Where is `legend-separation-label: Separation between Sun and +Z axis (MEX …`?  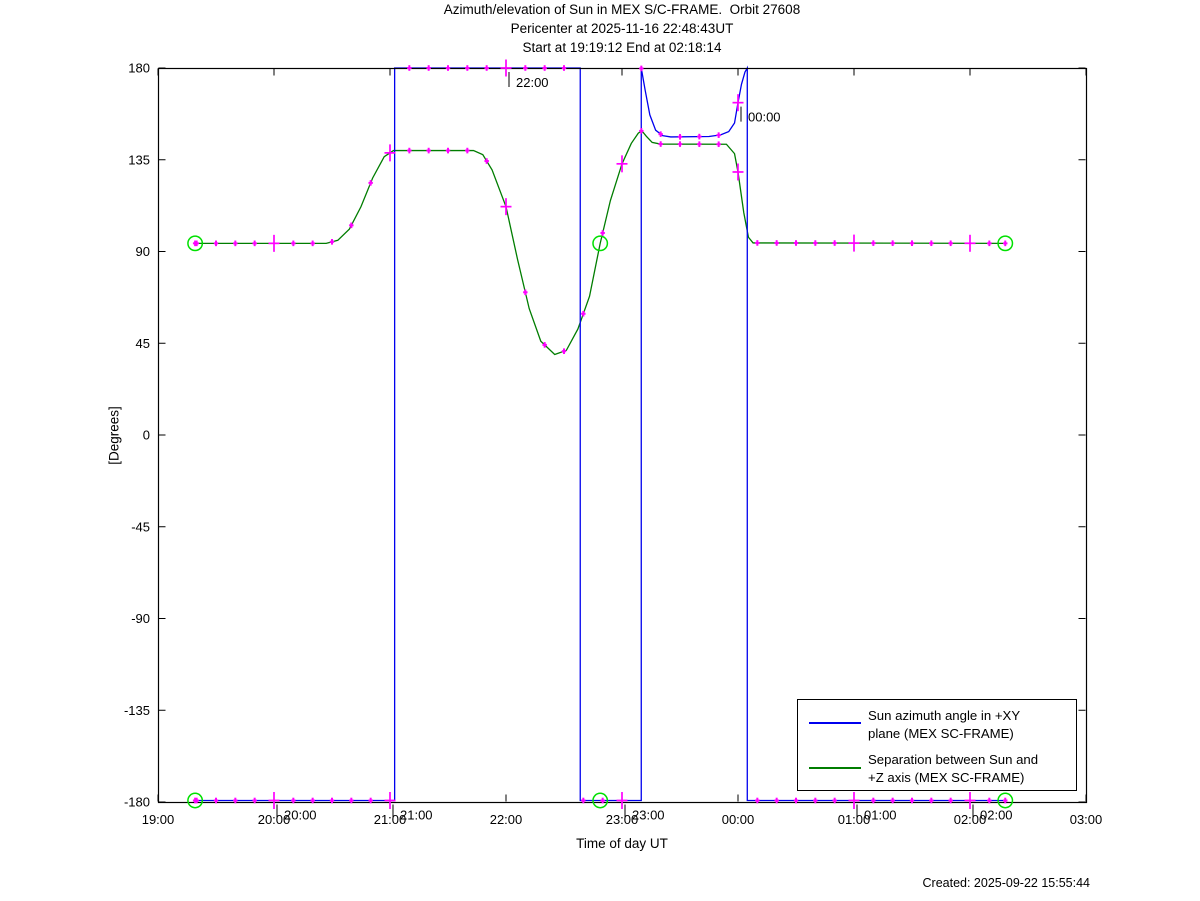 legend-separation-label: Separation between Sun and +Z axis (MEX … is located at coordinates (953, 768).